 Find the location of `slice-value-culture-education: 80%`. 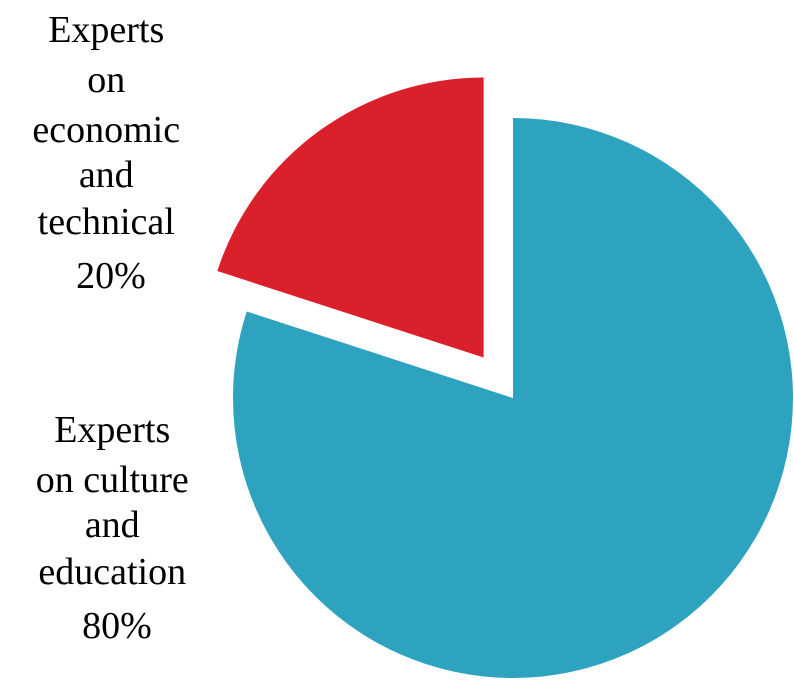

slice-value-culture-education: 80% is located at coordinates (117, 626).